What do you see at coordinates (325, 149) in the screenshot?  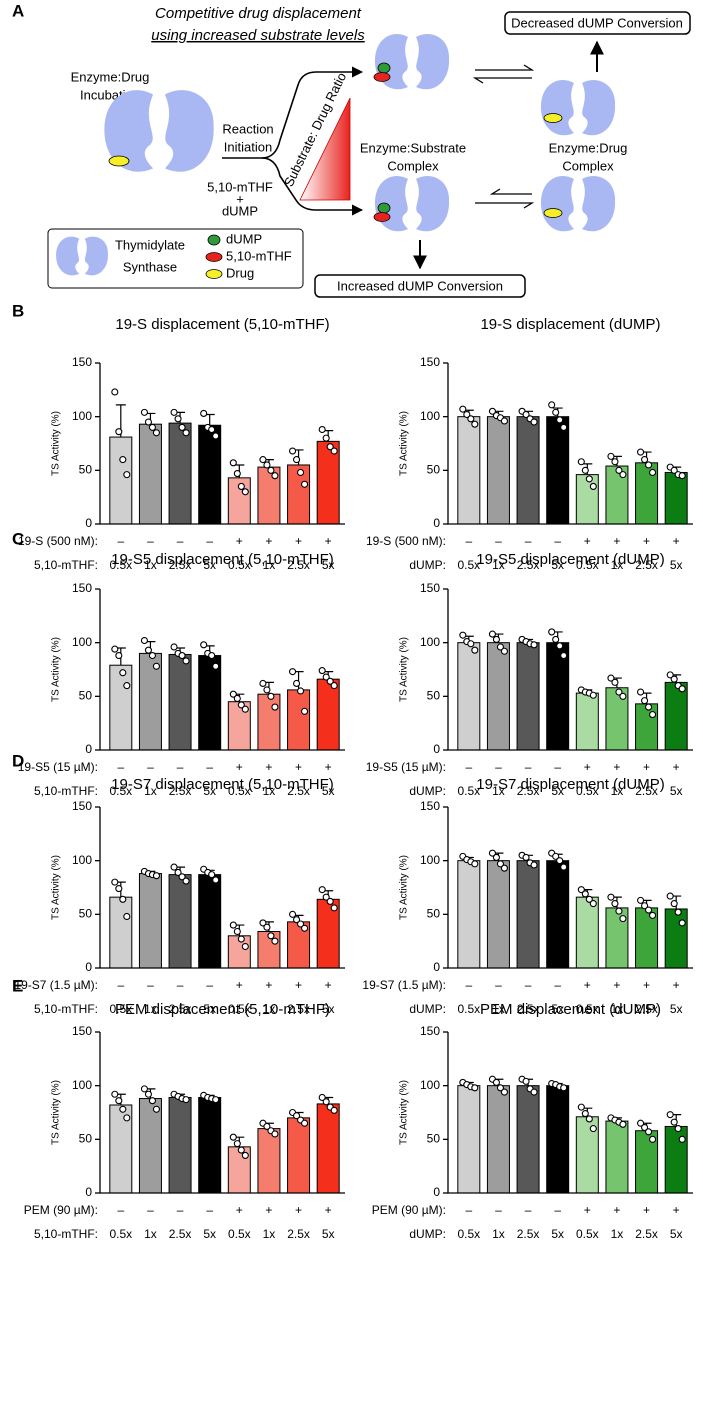 I see `ratio-wedge` at bounding box center [325, 149].